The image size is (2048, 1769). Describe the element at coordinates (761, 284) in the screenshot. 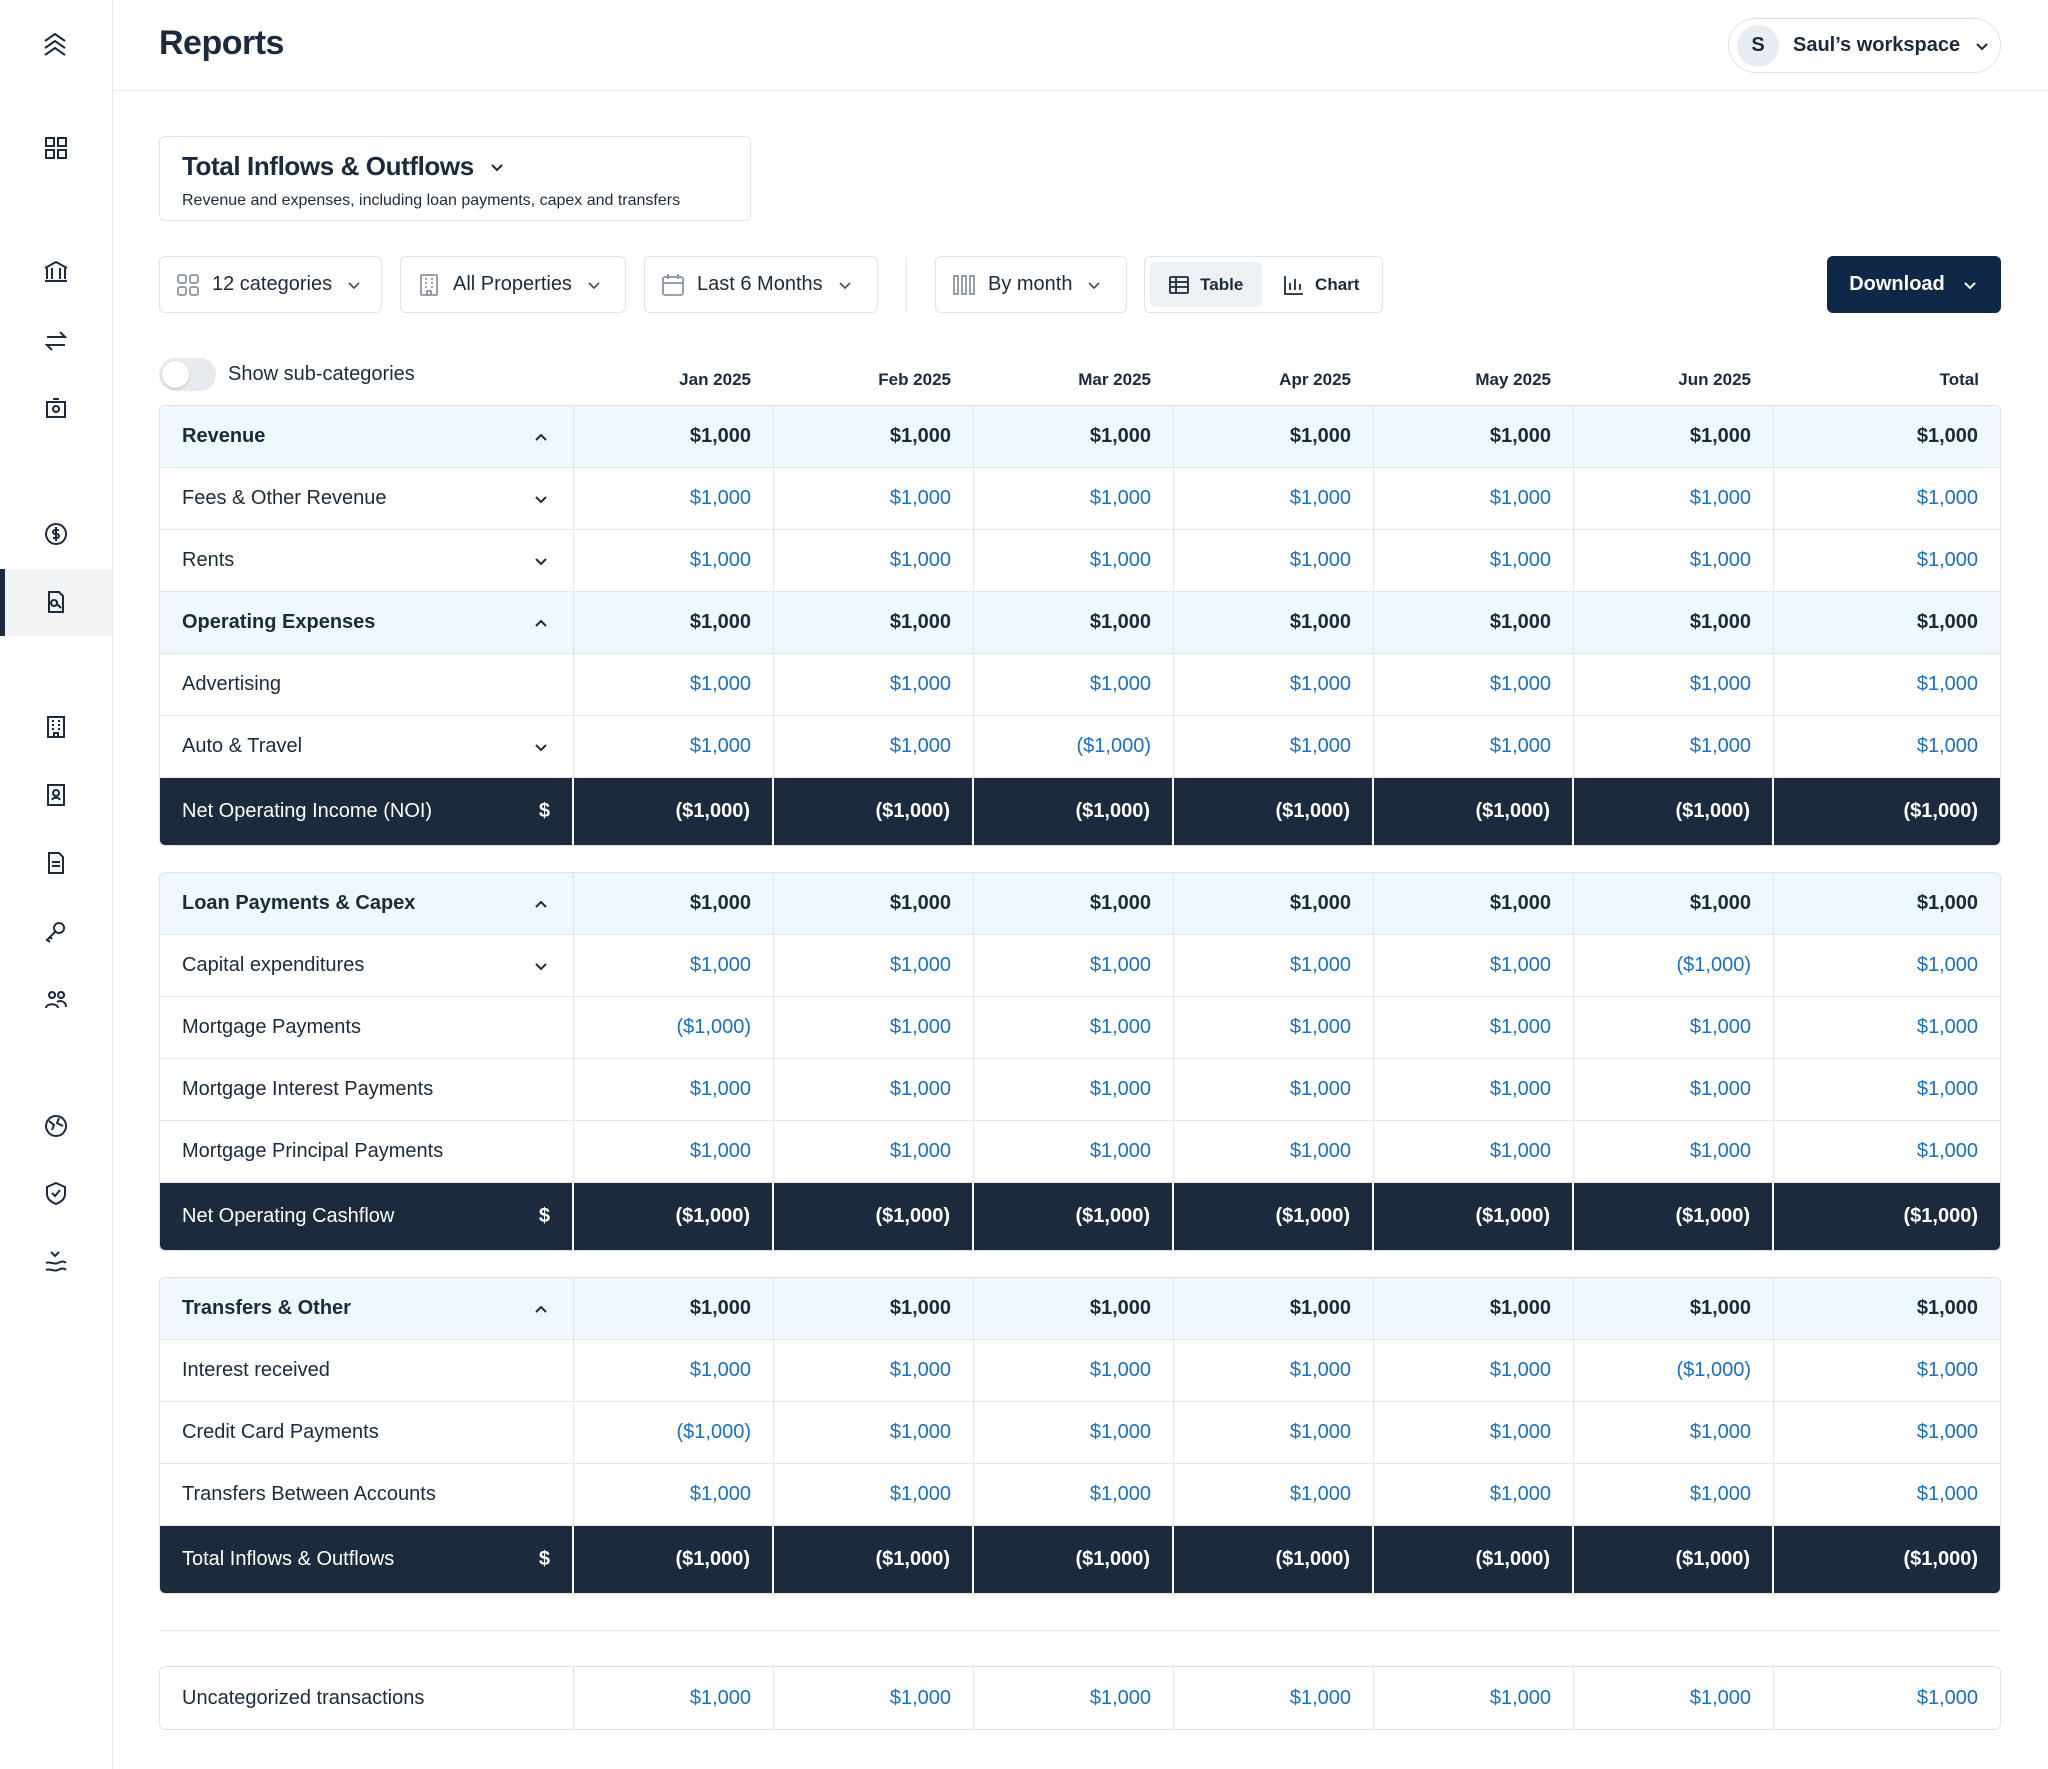

I see `date-filter: Last 6 Months` at that location.